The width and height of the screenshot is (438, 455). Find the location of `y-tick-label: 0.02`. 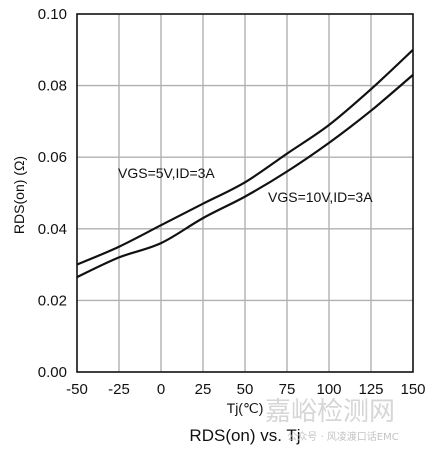

y-tick-label: 0.02 is located at coordinates (52, 300).